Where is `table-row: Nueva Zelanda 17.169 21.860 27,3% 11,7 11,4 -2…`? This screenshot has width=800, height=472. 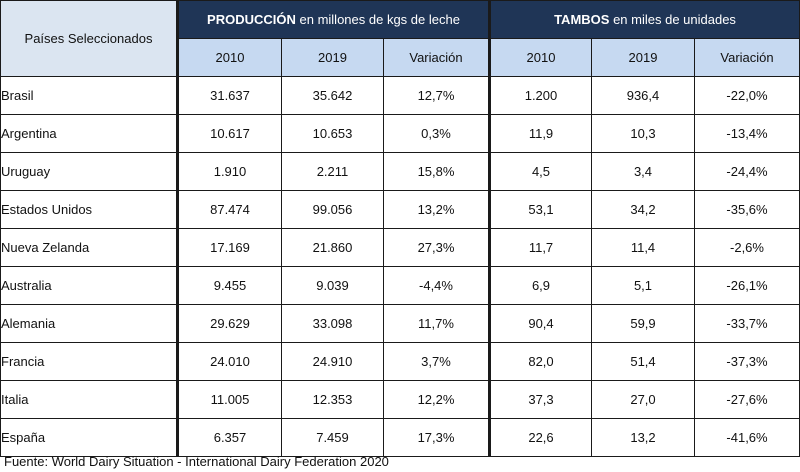
table-row: Nueva Zelanda 17.169 21.860 27,3% 11,7 11,4 -2… is located at coordinates (400, 247).